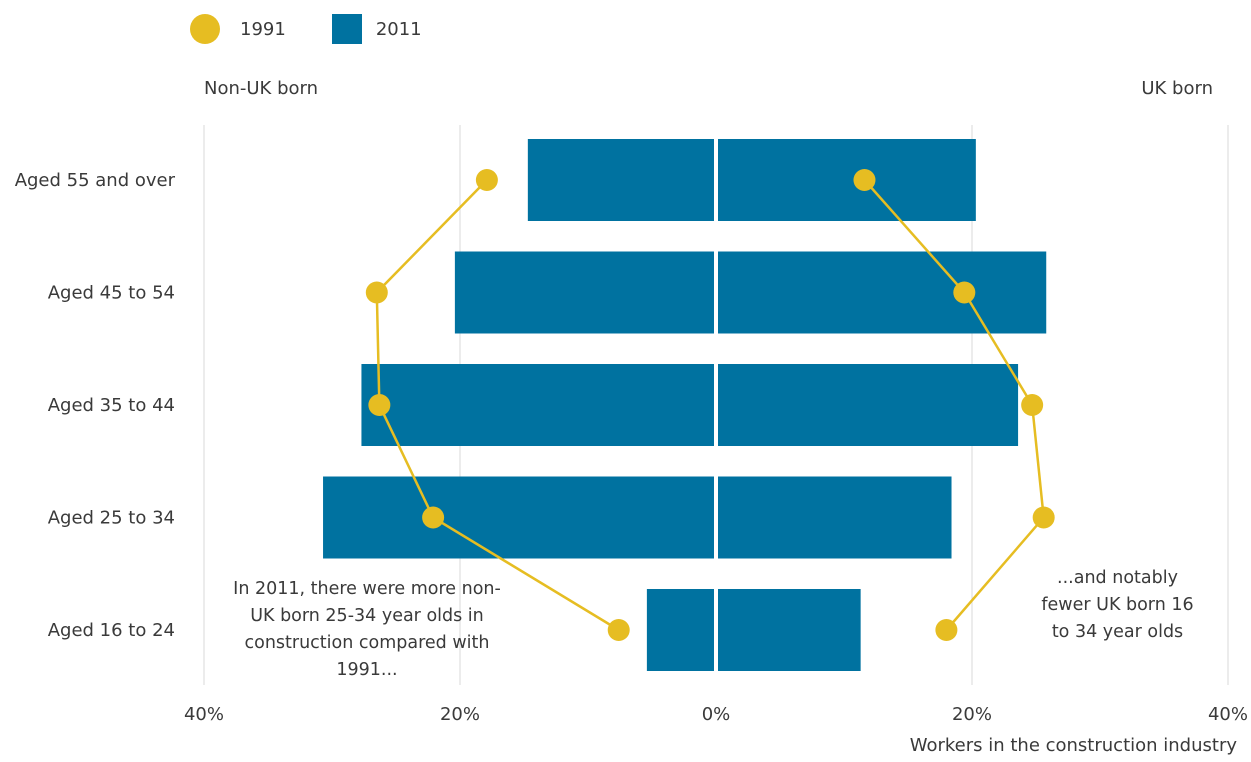 The image size is (1251, 762). What do you see at coordinates (1177, 88) in the screenshot?
I see `side-label-uk-born: UK born` at bounding box center [1177, 88].